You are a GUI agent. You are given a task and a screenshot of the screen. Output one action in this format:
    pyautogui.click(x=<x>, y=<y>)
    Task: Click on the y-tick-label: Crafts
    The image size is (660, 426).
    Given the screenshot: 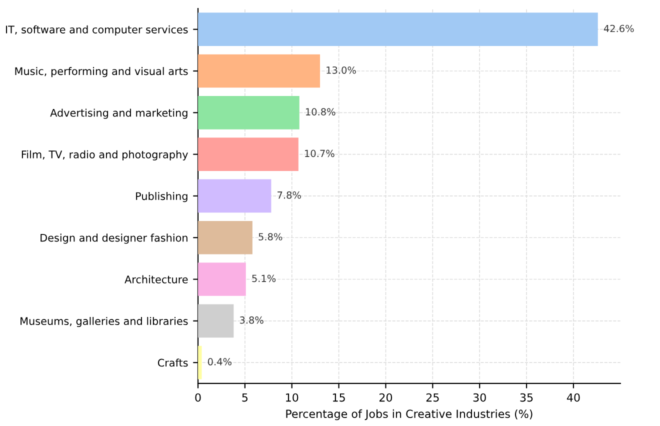 What is the action you would take?
    pyautogui.click(x=173, y=362)
    